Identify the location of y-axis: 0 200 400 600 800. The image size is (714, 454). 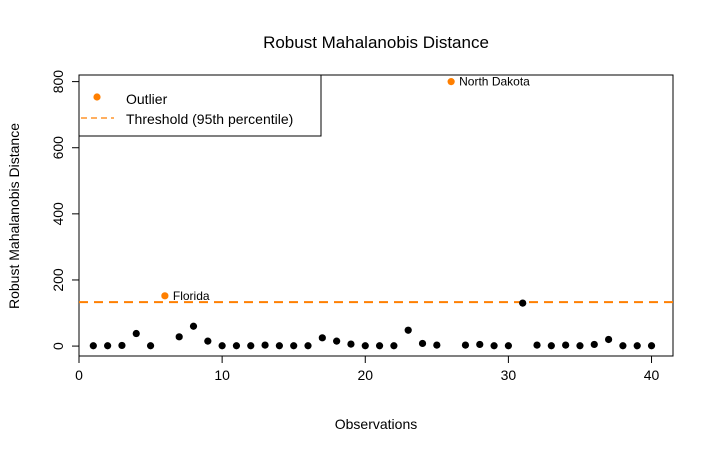
(65, 210).